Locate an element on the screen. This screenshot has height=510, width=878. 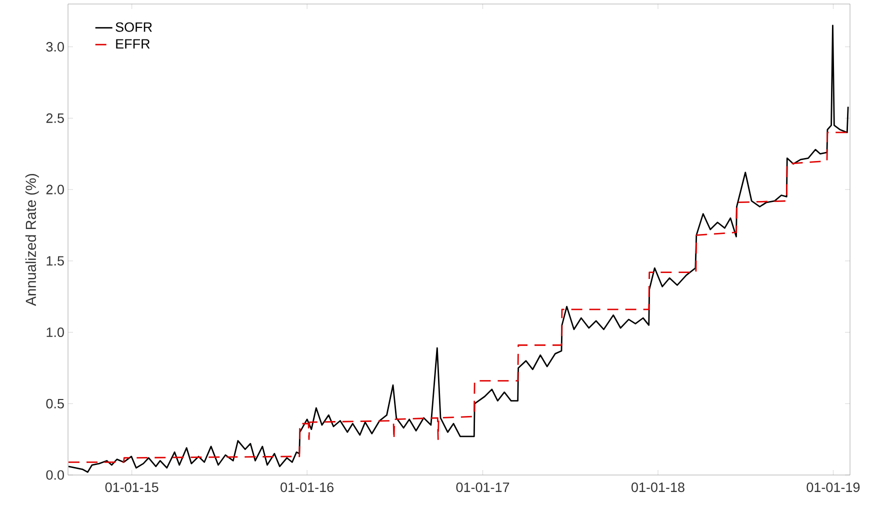
x-tick-label: 01-01-18 is located at coordinates (657, 487).